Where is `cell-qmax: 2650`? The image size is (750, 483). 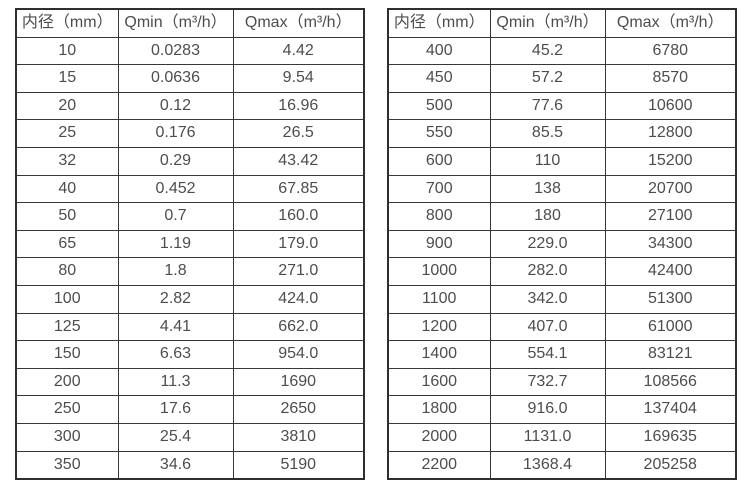
cell-qmax: 2650 is located at coordinates (298, 409).